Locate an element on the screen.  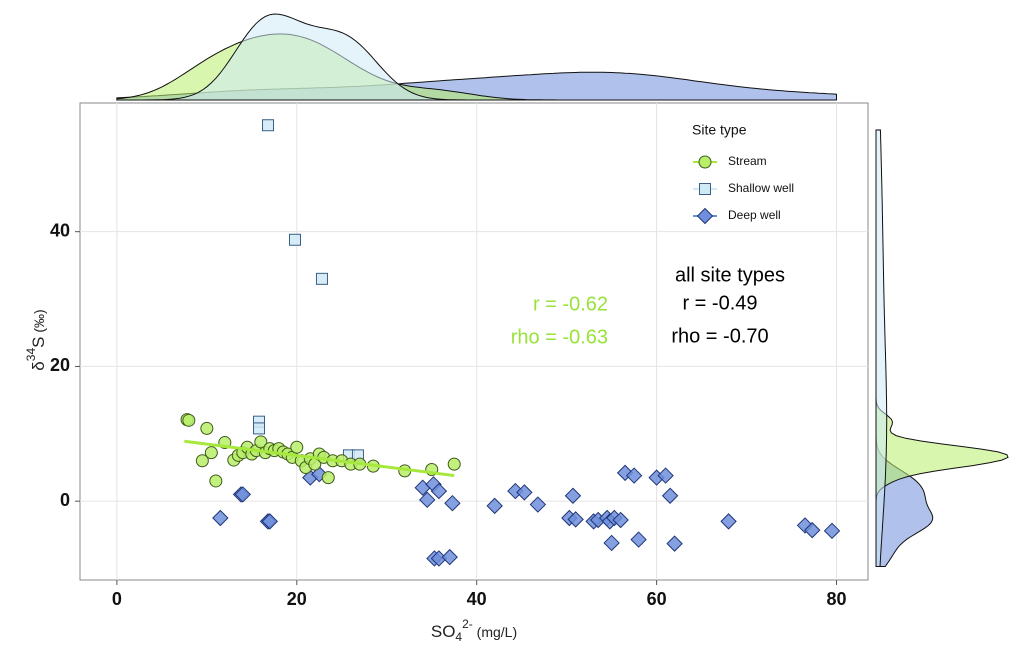
density-top is located at coordinates (476, 57).